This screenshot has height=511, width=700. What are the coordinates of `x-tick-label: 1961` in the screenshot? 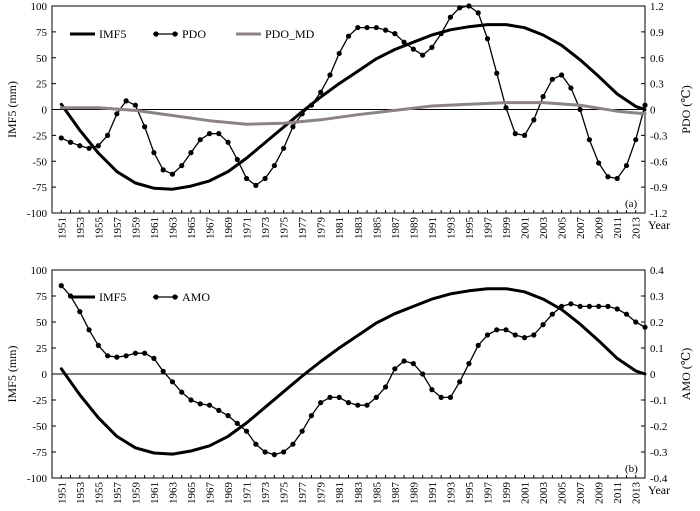 It's located at (155, 228).